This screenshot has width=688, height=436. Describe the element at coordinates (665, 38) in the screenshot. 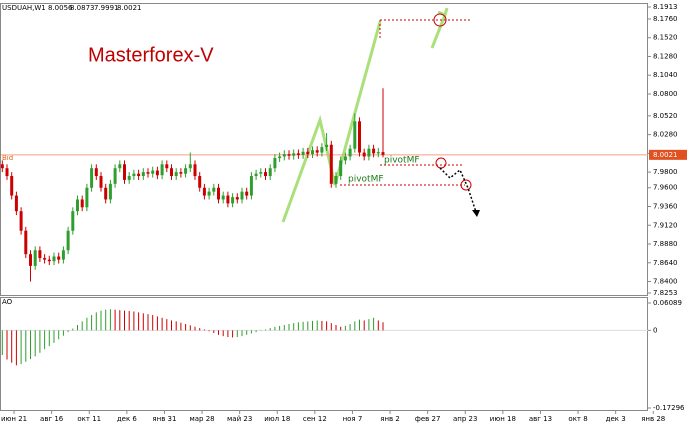

I see `y-tick-label: 8.1520` at that location.